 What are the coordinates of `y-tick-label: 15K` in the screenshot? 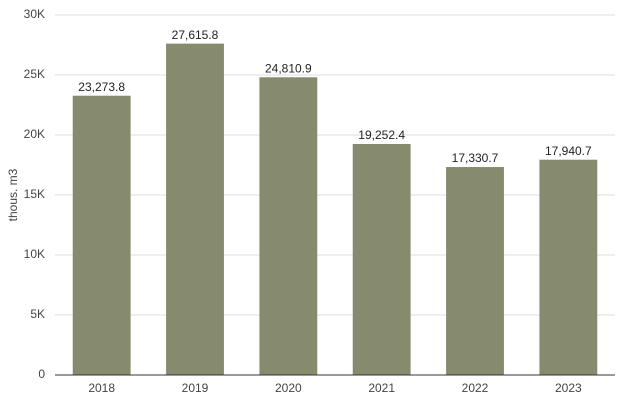 It's located at (34, 194).